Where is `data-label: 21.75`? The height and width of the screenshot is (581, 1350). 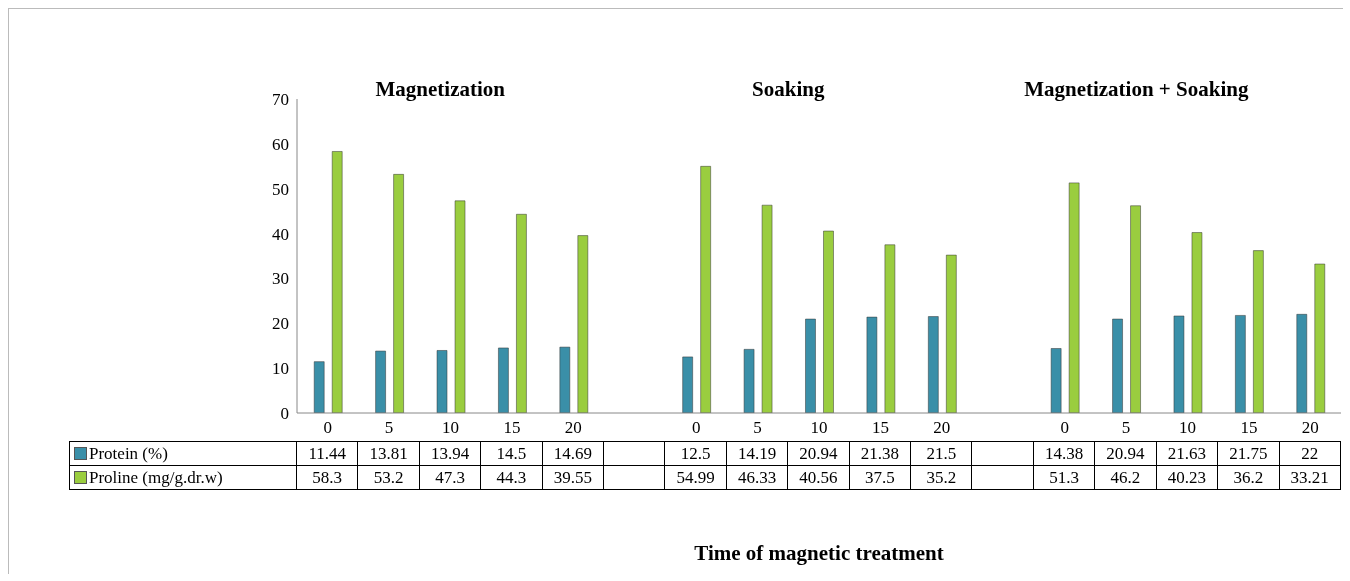 data-label: 21.75 is located at coordinates (1248, 453).